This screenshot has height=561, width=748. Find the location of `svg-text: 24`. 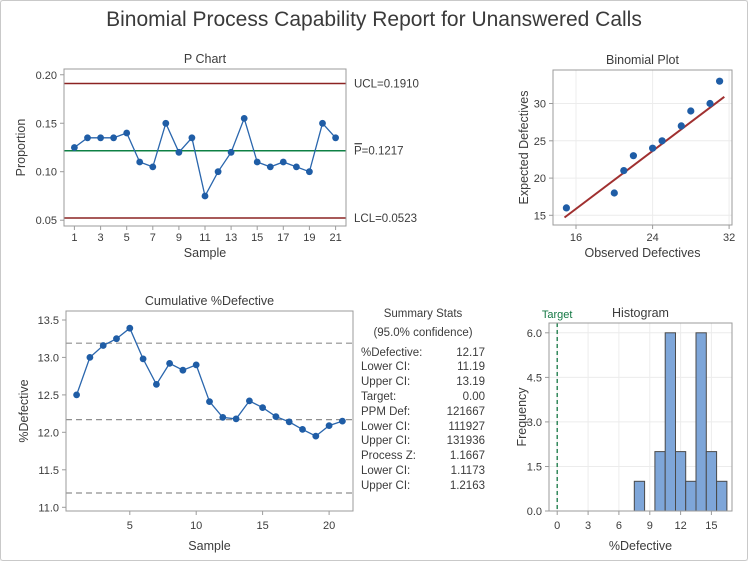

svg-text: 24 is located at coordinates (652, 238).